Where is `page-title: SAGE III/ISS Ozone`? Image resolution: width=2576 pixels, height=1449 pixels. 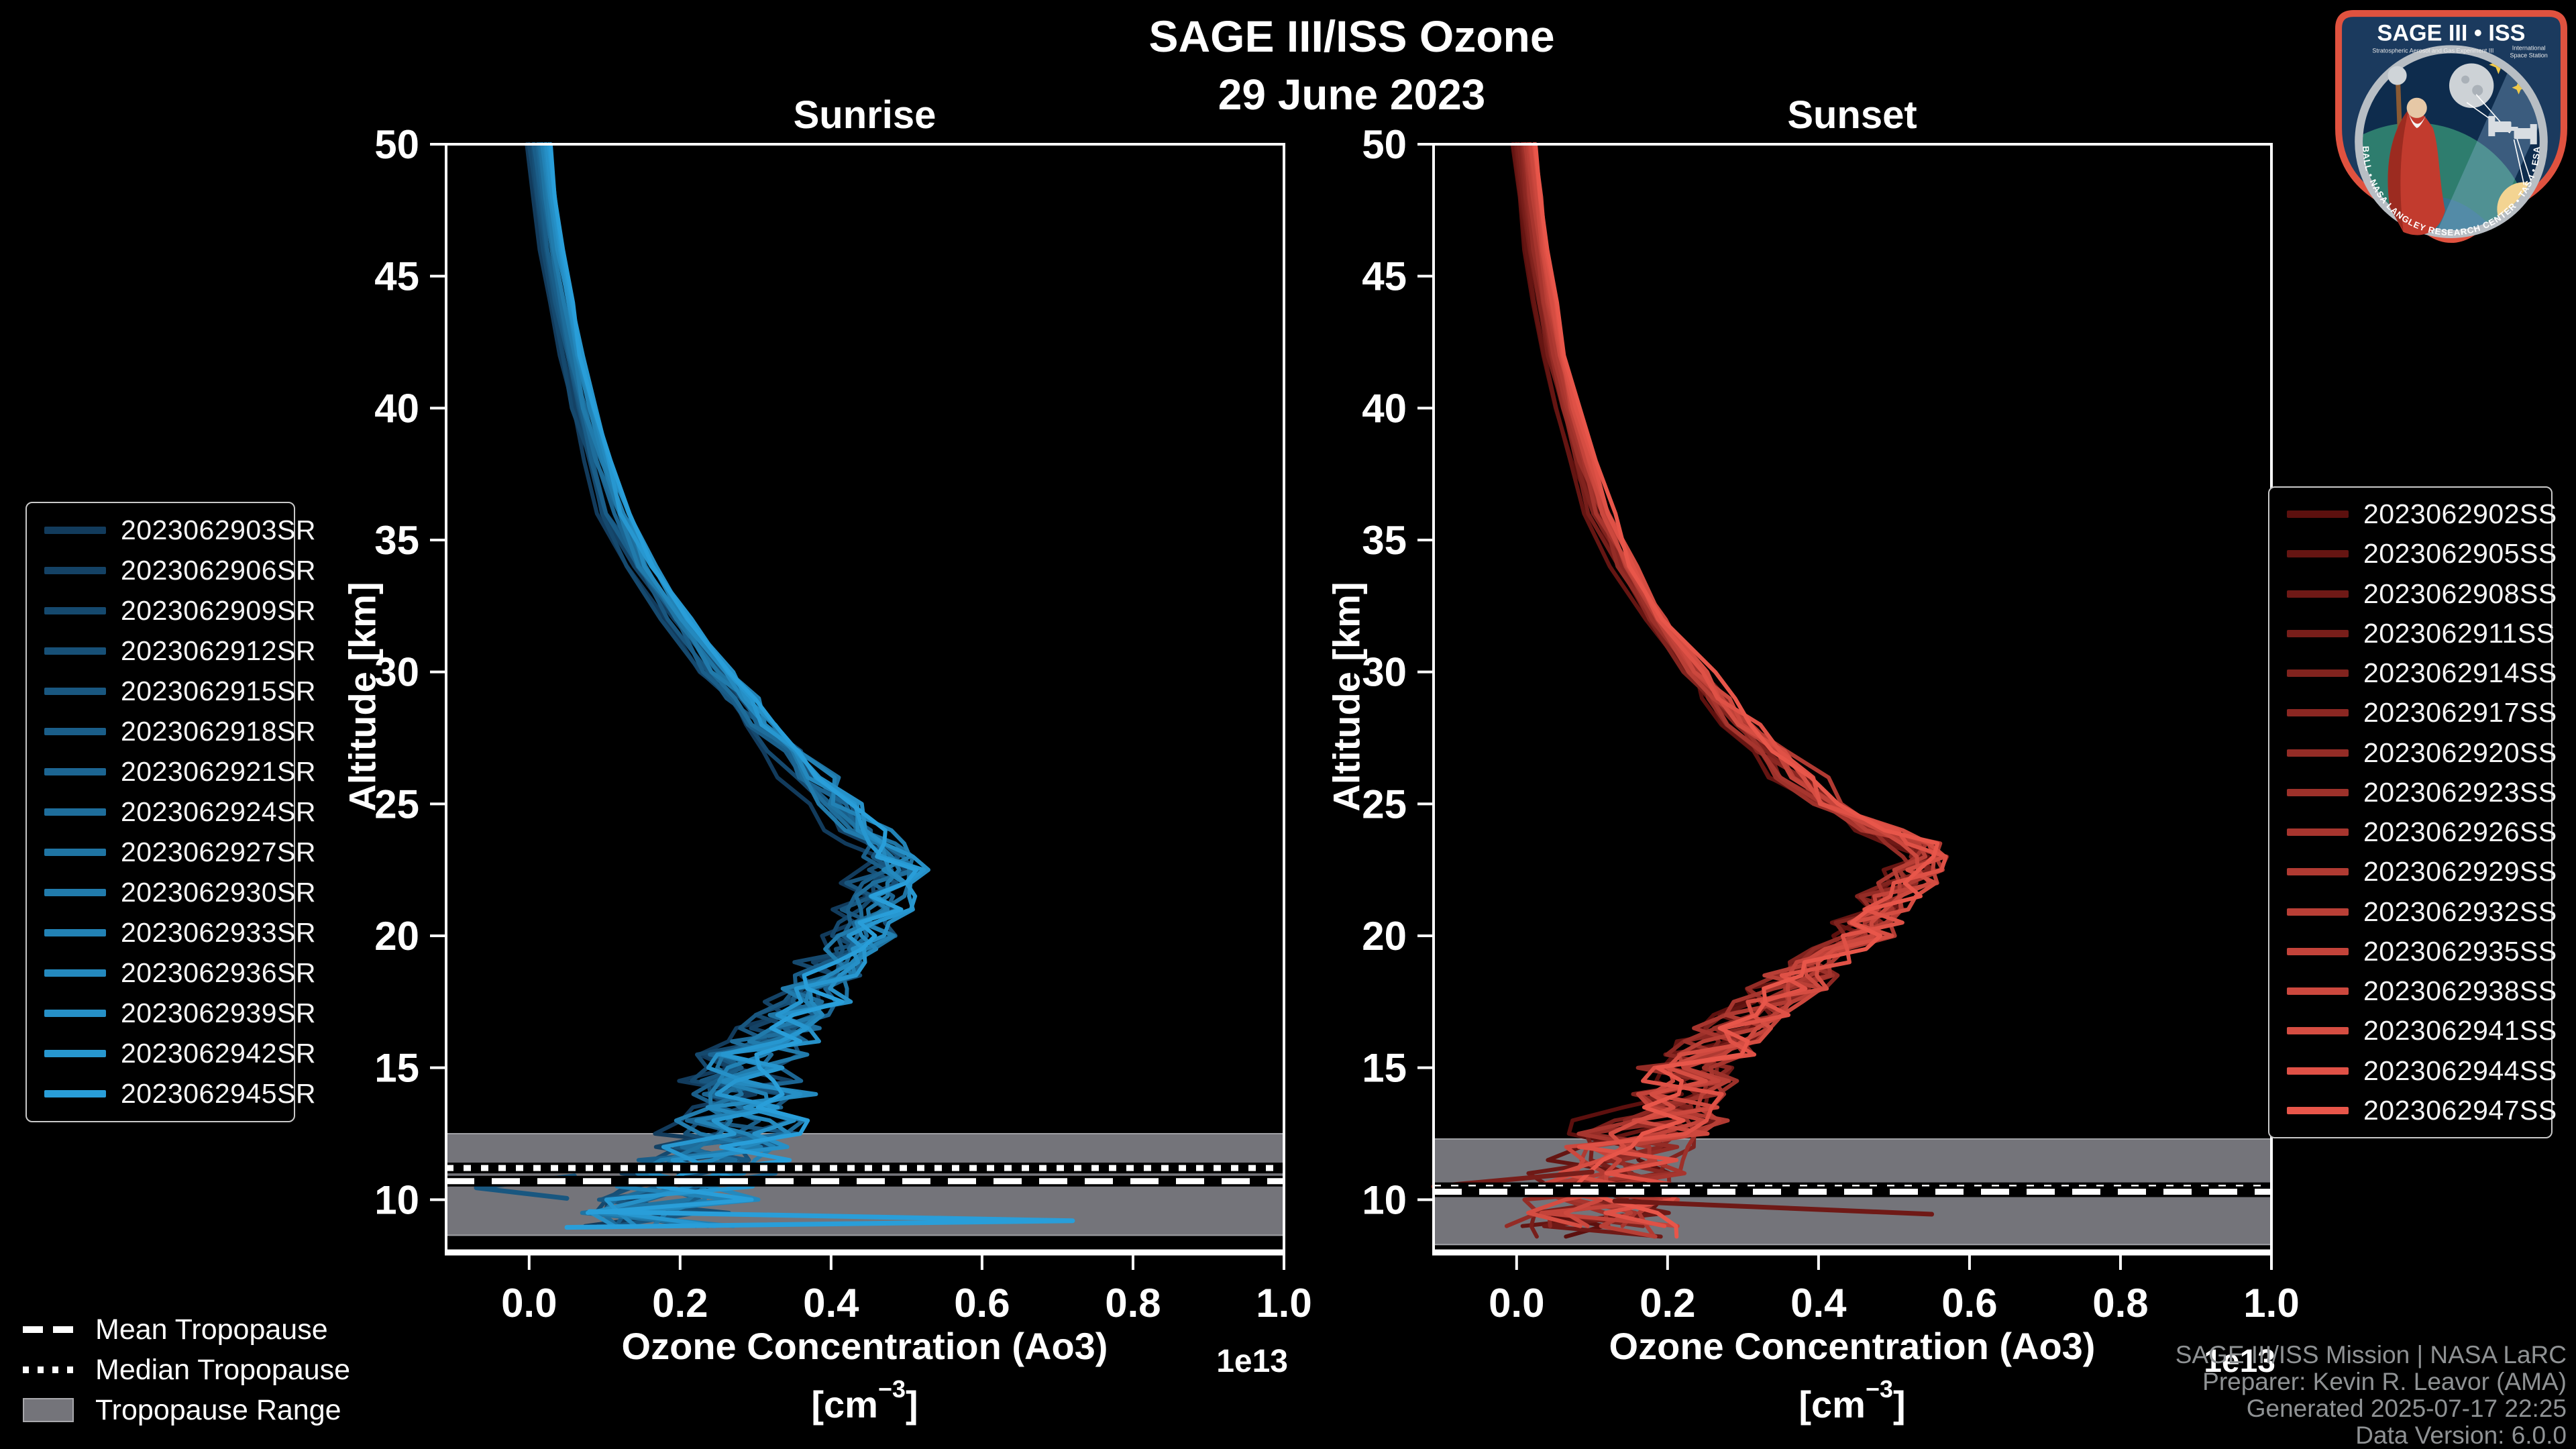 page-title: SAGE III/ISS Ozone is located at coordinates (1351, 36).